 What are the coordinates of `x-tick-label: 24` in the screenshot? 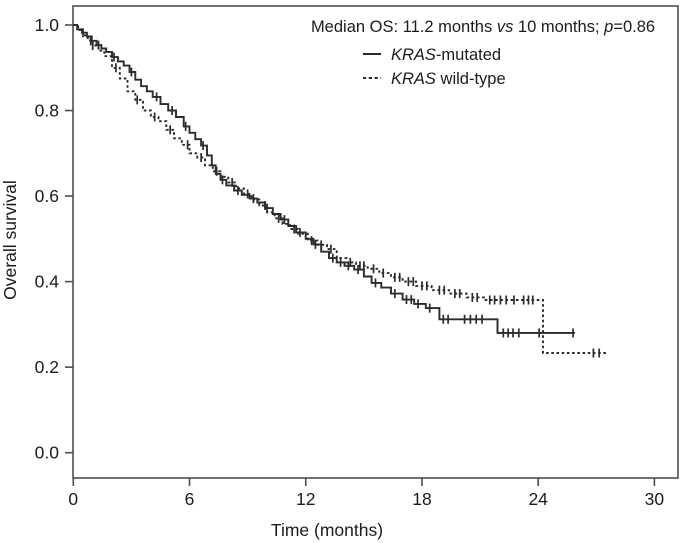 It's located at (538, 499).